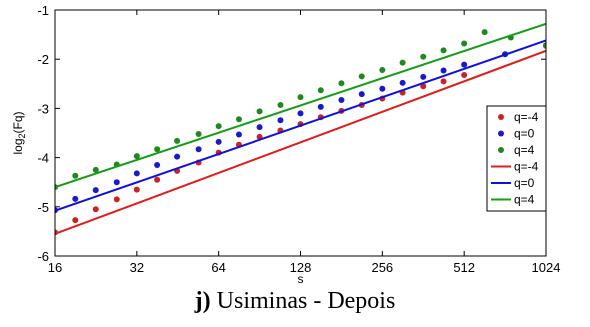 The width and height of the screenshot is (590, 327). I want to click on data-point-q=-4-18, so click(423, 86).